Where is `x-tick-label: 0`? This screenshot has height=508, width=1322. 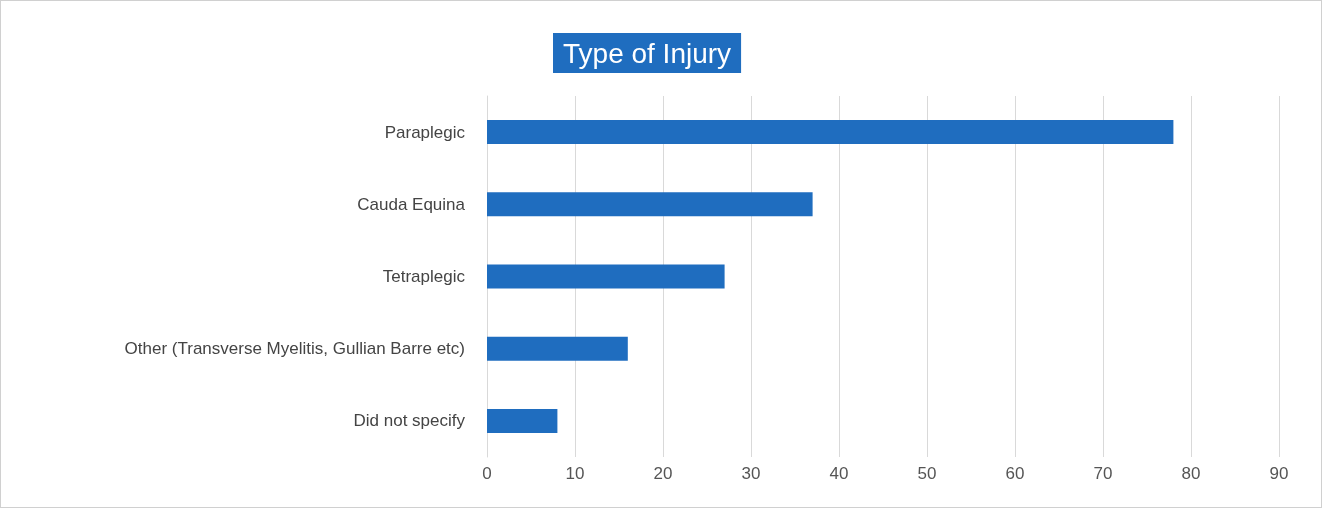 x-tick-label: 0 is located at coordinates (487, 473).